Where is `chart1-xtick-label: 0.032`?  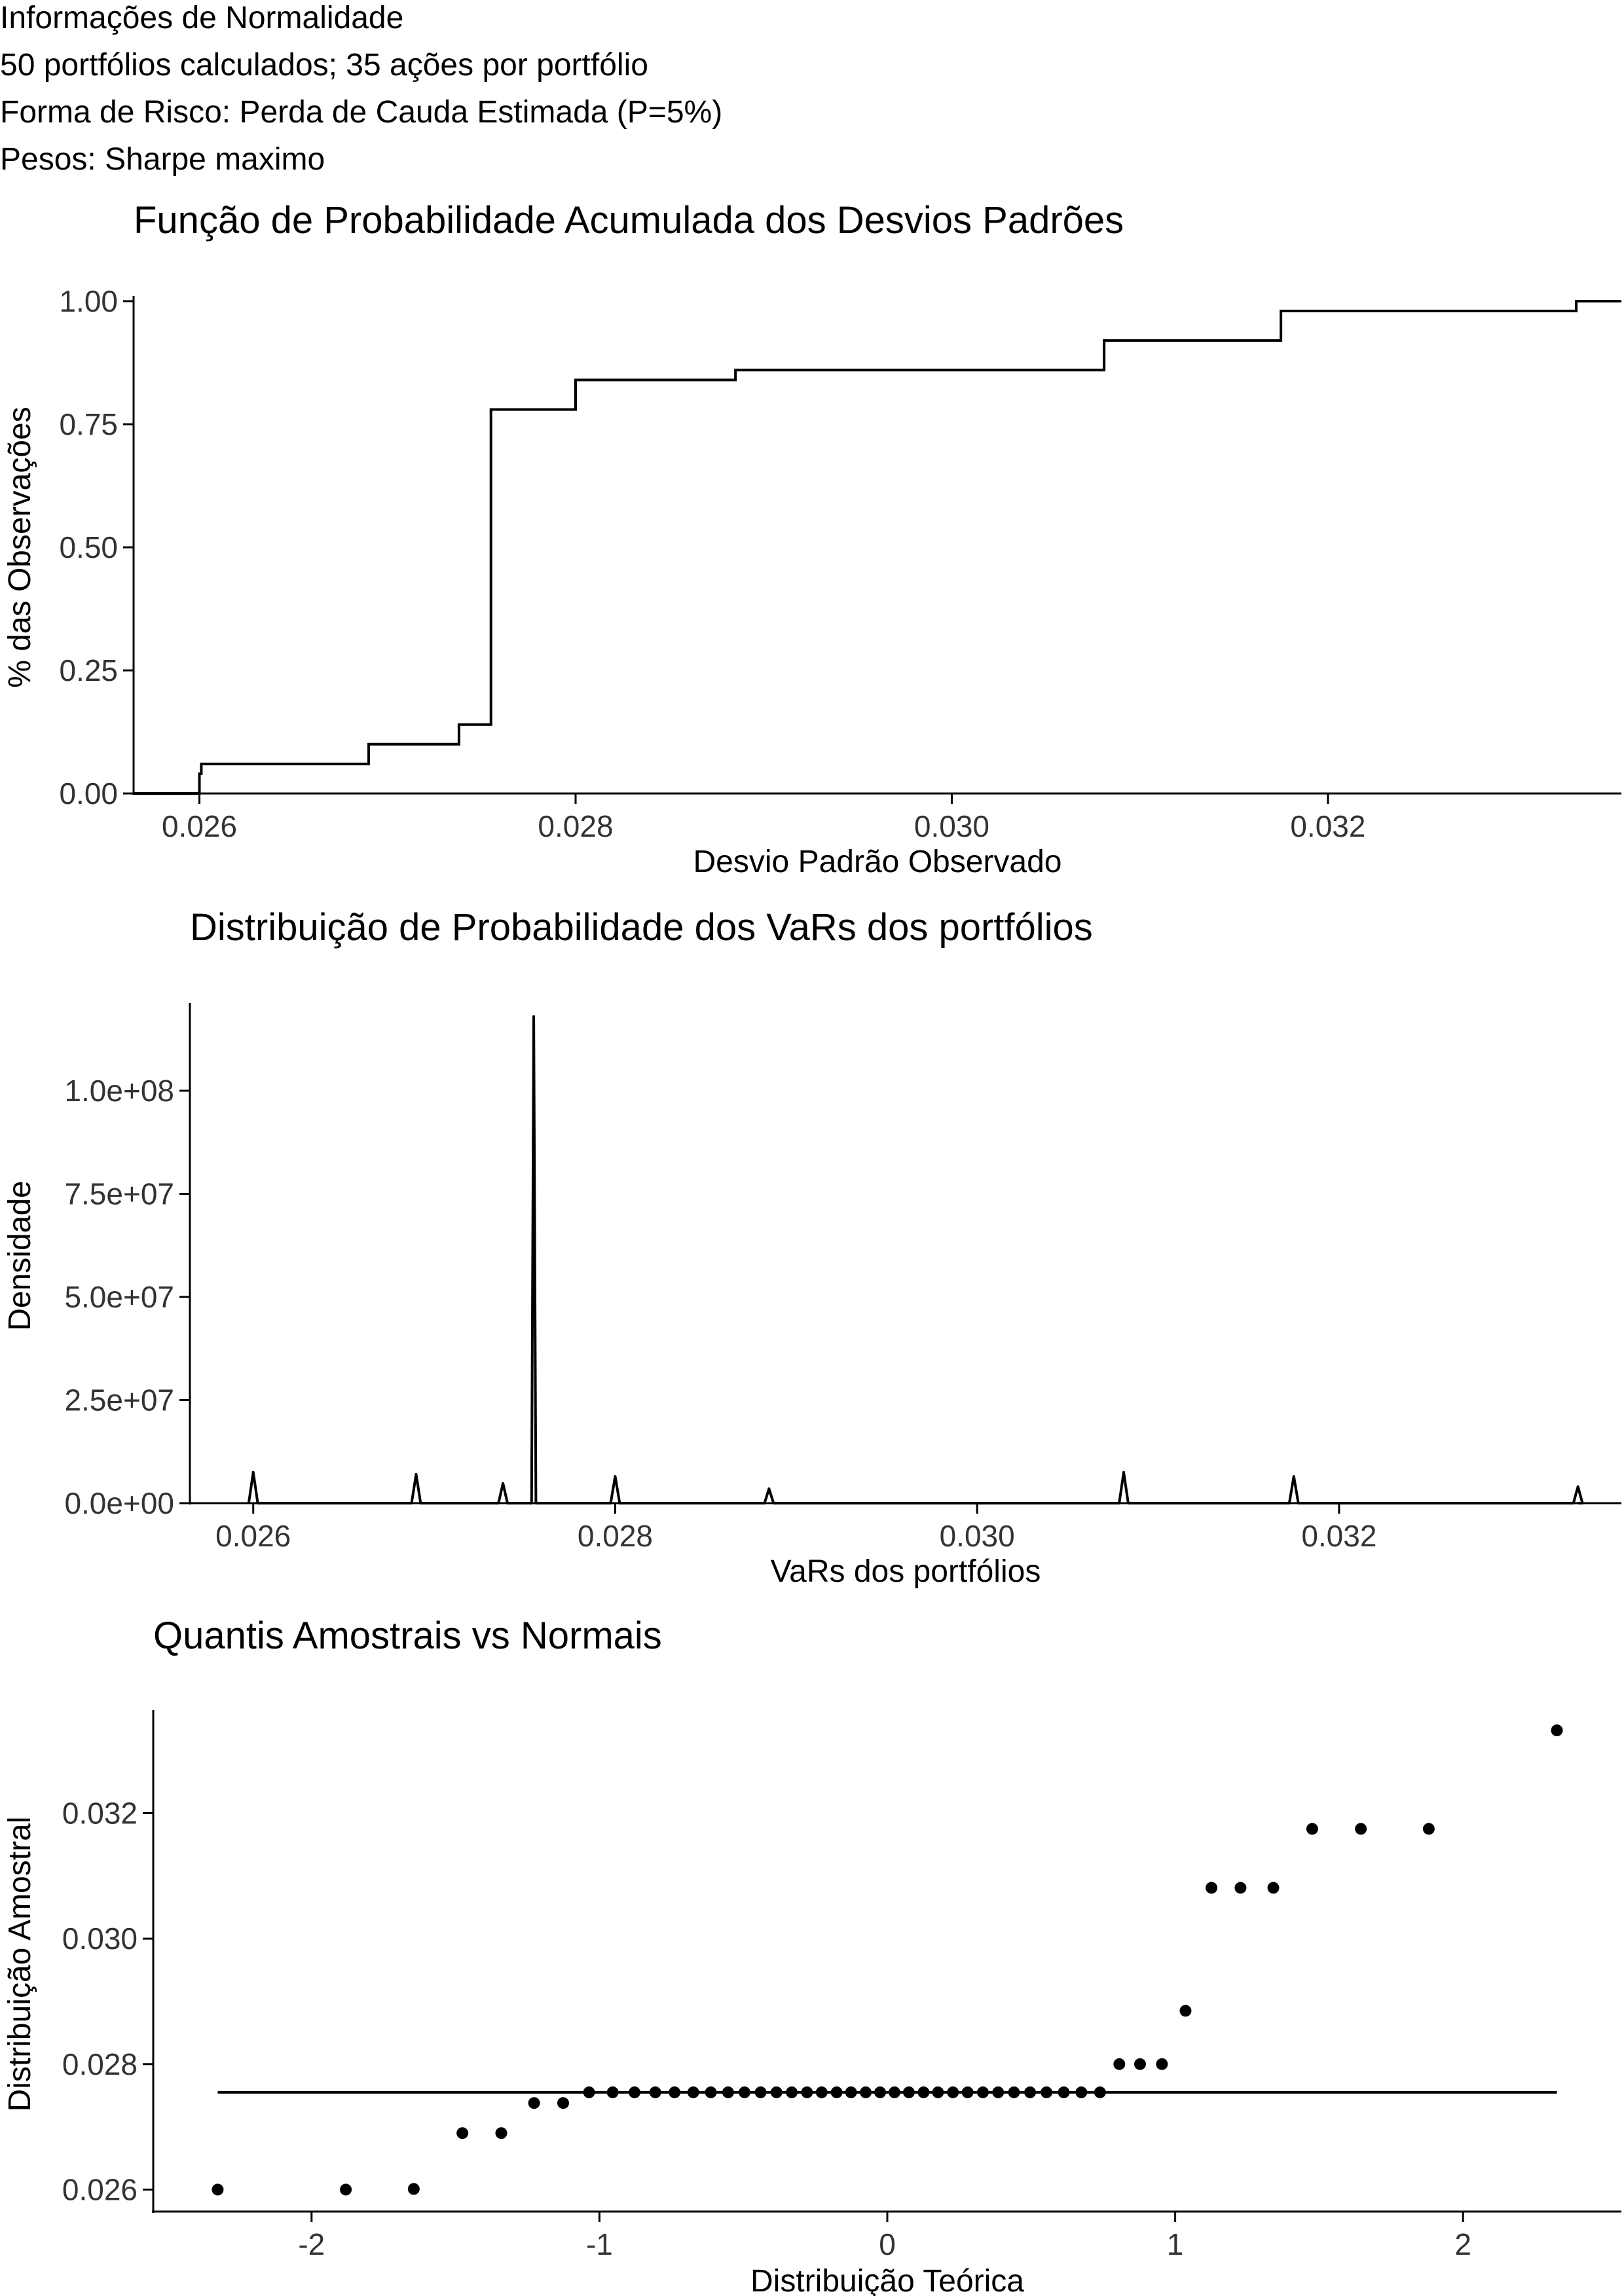
chart1-xtick-label: 0.032 is located at coordinates (1327, 826).